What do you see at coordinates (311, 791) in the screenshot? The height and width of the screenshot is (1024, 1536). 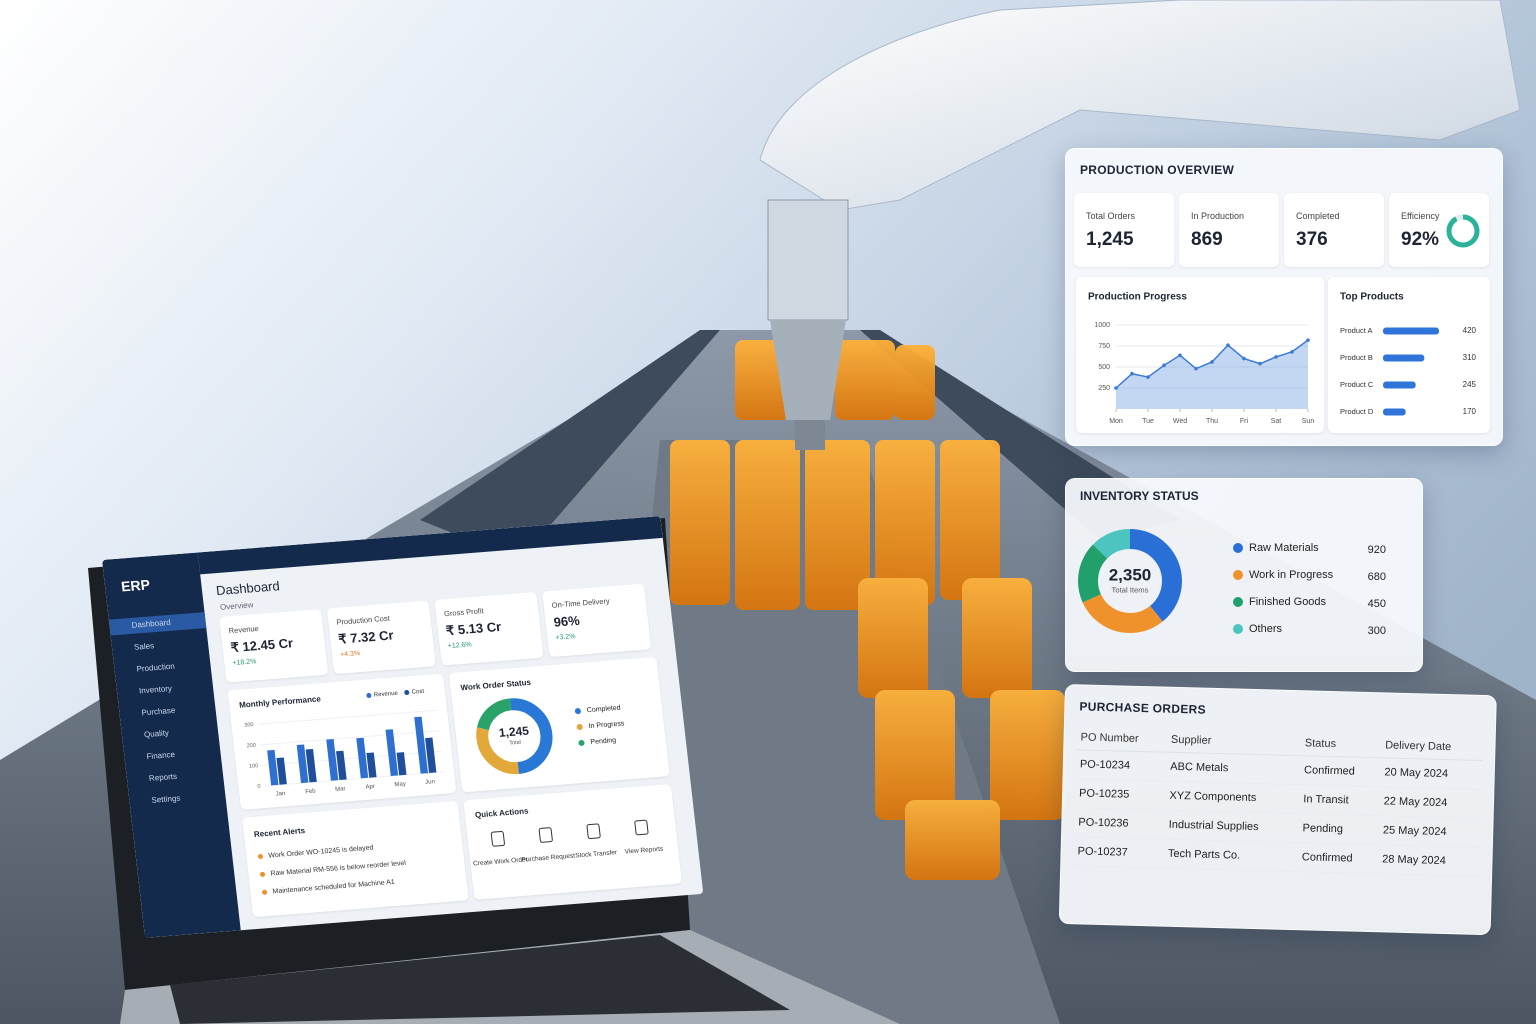 I see `x-tick-label: Feb` at bounding box center [311, 791].